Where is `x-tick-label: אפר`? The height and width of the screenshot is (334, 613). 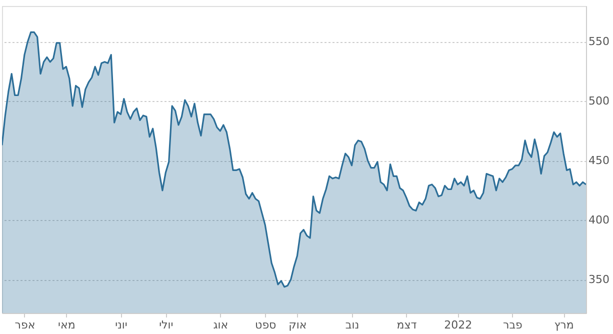
x-tick-label: אפר is located at coordinates (25, 325).